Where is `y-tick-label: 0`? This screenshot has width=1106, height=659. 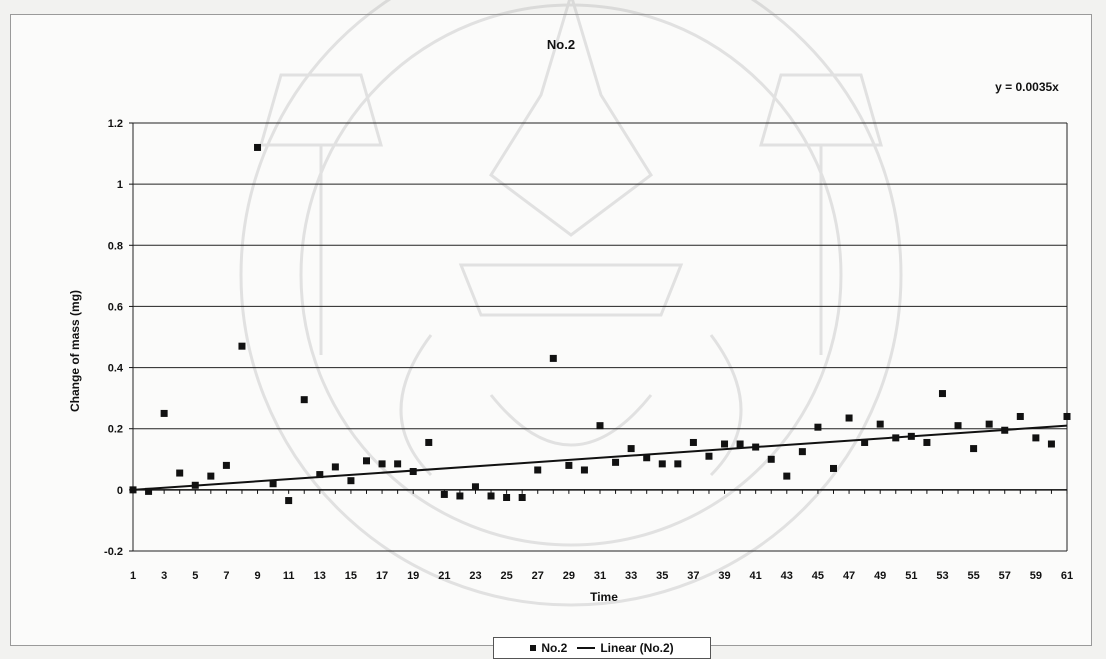
y-tick-label: 0 is located at coordinates (120, 491).